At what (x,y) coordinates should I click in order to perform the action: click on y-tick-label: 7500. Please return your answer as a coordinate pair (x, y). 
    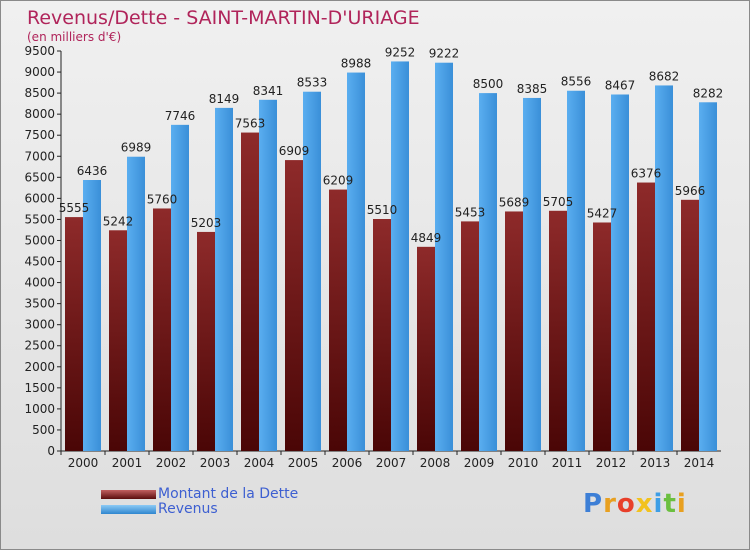
    Looking at the image, I should click on (39, 135).